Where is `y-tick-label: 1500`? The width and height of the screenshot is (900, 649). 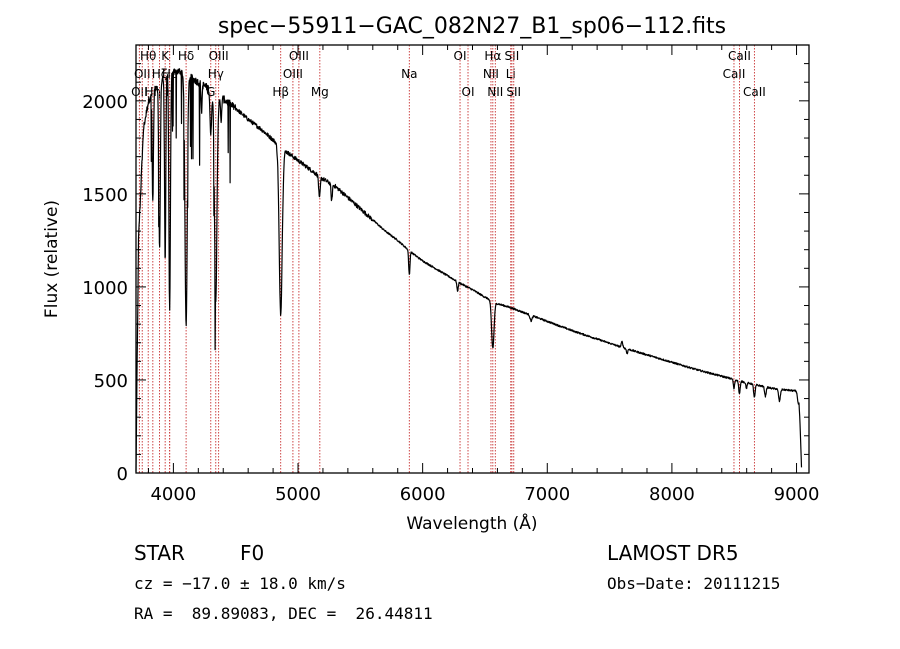
y-tick-label: 1500 is located at coordinates (105, 195).